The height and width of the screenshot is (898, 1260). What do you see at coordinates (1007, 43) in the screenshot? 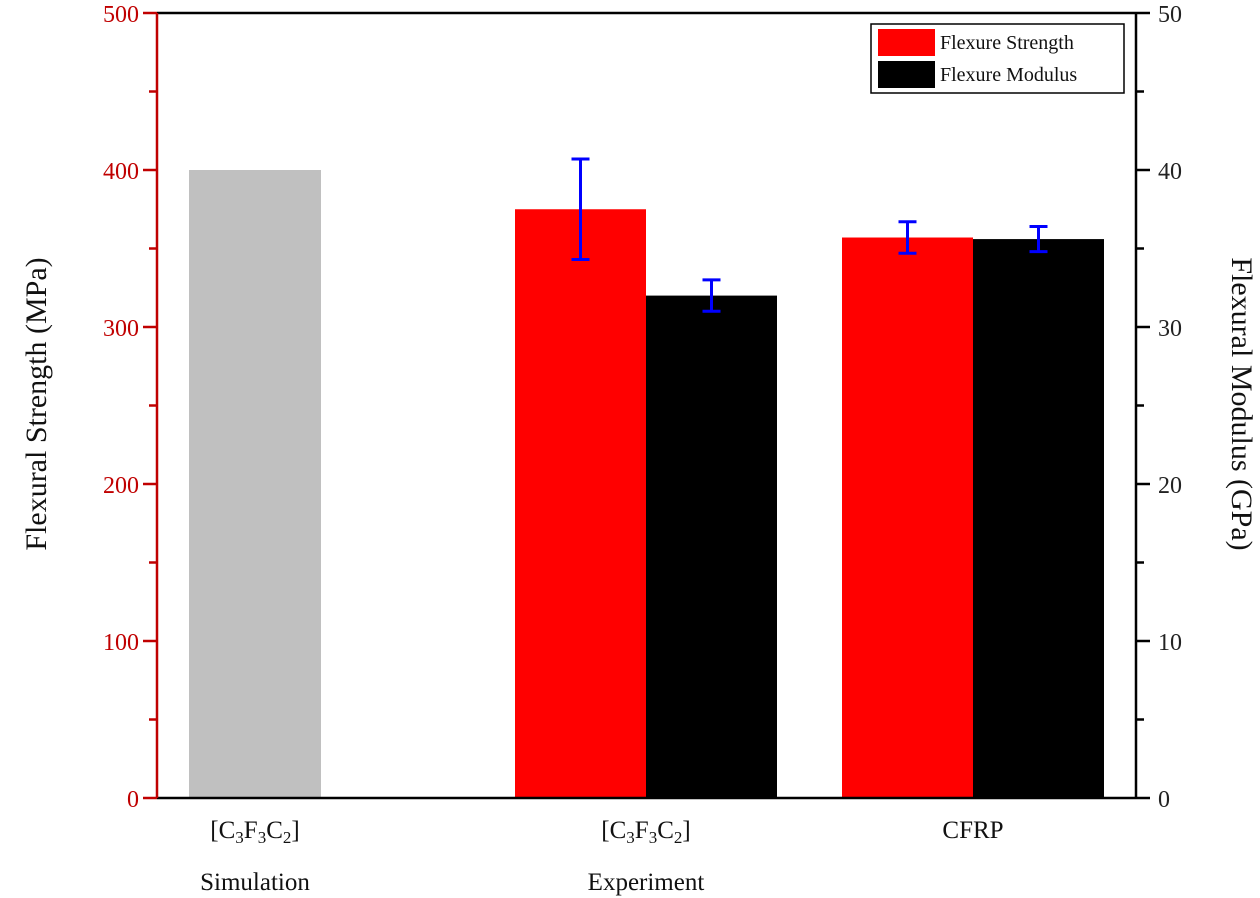
I see `legend-label-strength: Flexure Strength` at bounding box center [1007, 43].